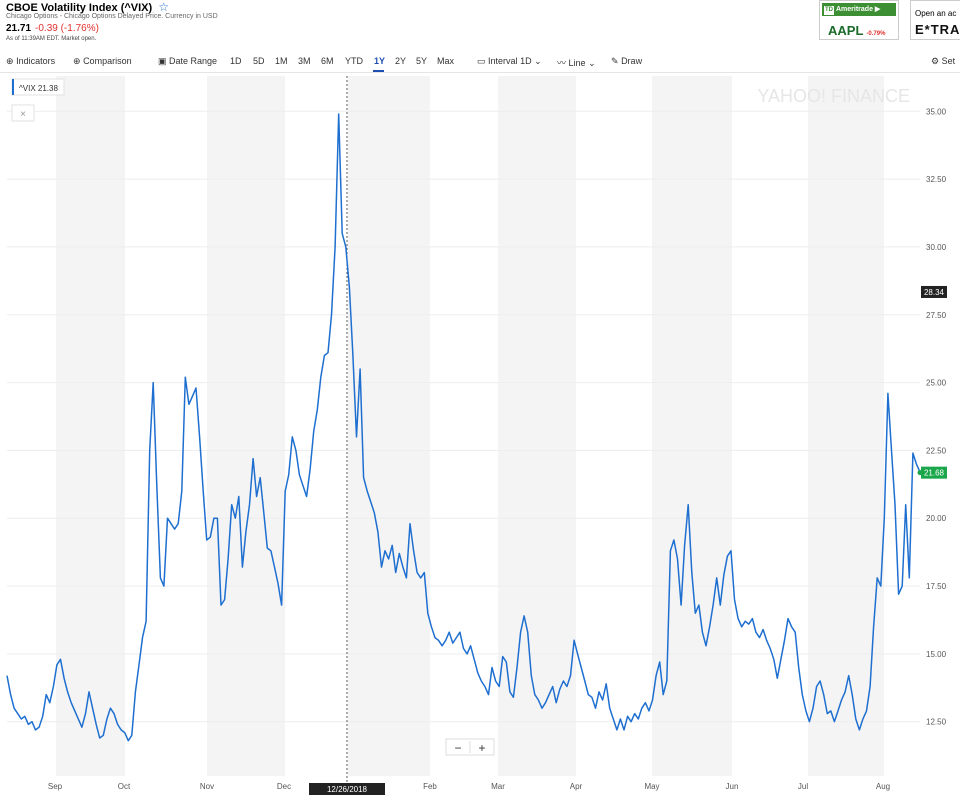  Describe the element at coordinates (304, 61) in the screenshot. I see `range-3m: 3M` at that location.